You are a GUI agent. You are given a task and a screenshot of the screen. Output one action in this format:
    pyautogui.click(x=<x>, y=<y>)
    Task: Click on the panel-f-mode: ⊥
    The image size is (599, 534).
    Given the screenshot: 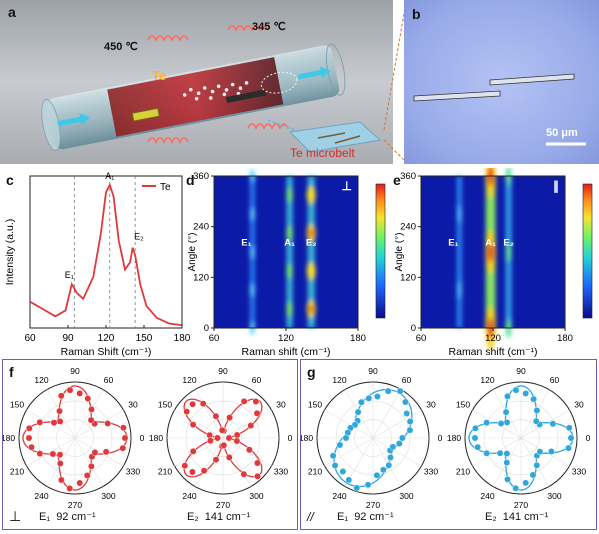 What is the action you would take?
    pyautogui.click(x=15, y=516)
    